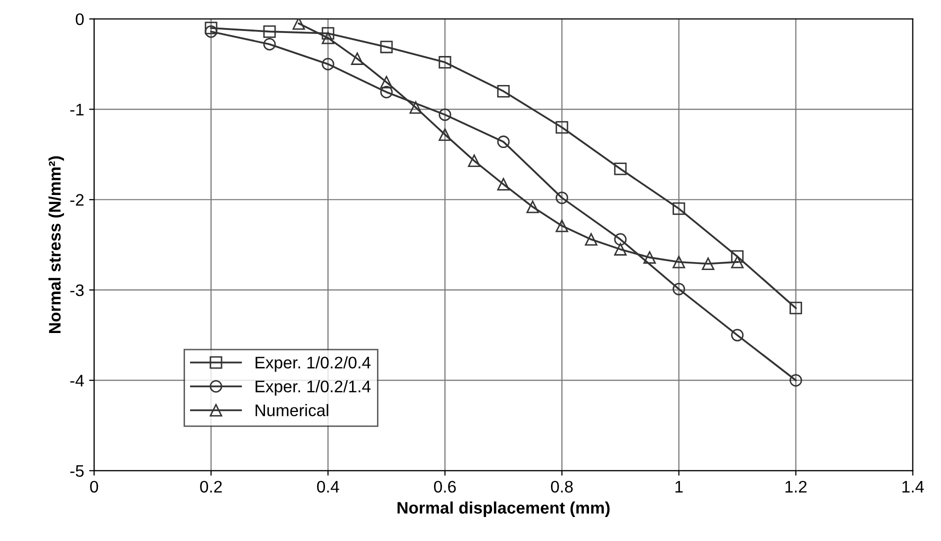  I want to click on x-tick-label: 1, so click(679, 486).